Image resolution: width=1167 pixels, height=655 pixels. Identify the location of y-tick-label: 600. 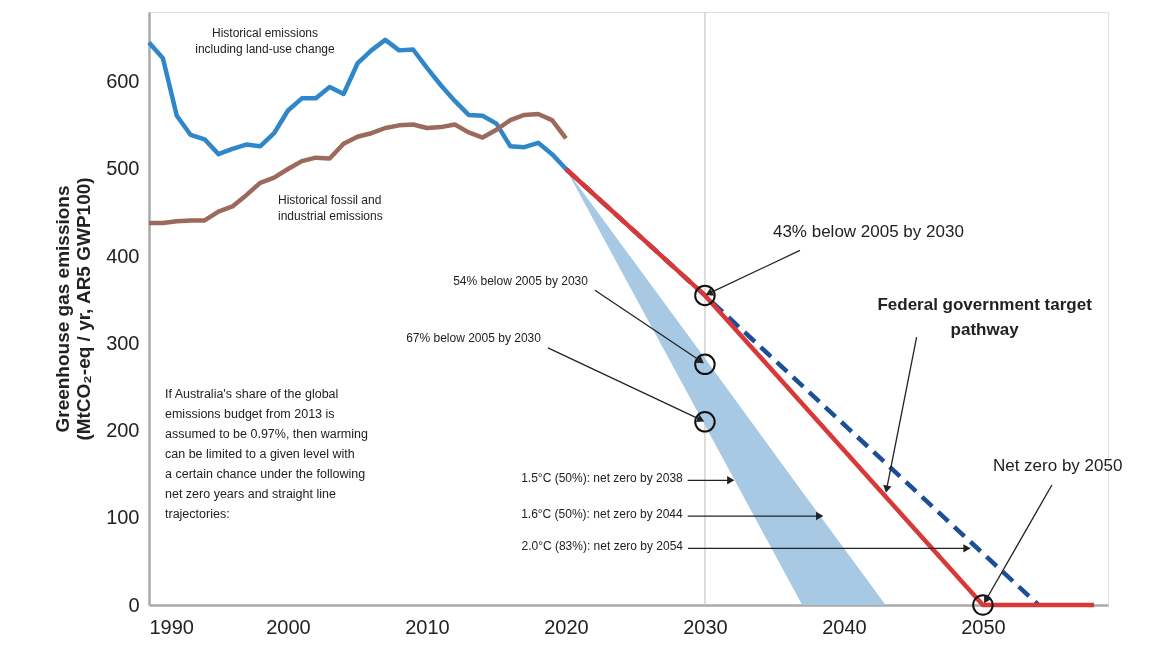
(123, 81).